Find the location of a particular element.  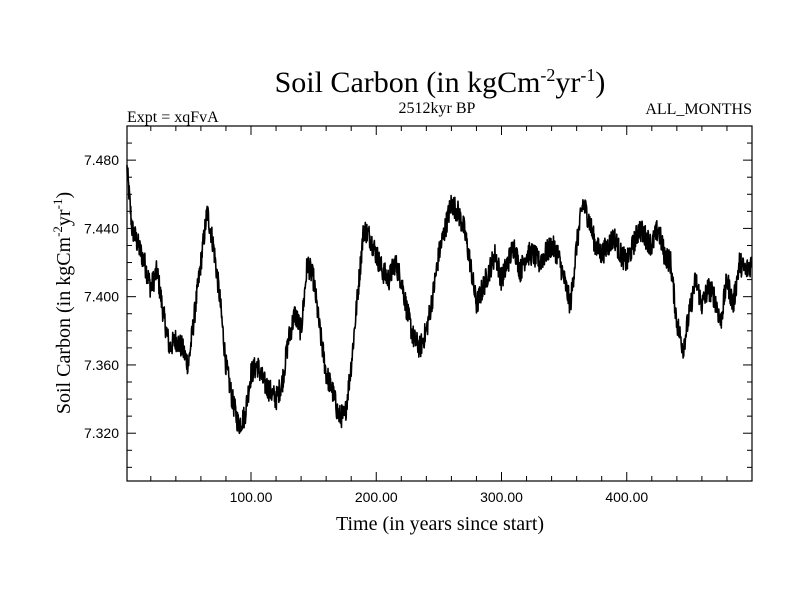

x-tick-label: 200.00 is located at coordinates (376, 497).